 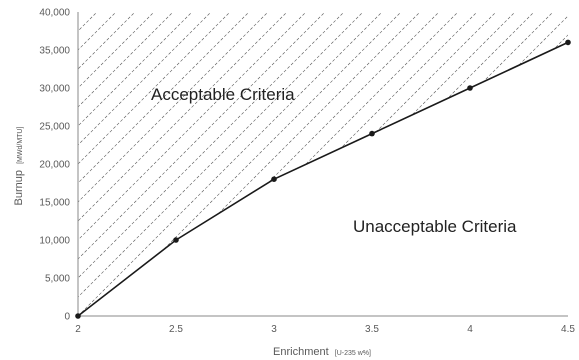 What do you see at coordinates (54, 241) in the screenshot?
I see `y-tick-label: 10,000` at bounding box center [54, 241].